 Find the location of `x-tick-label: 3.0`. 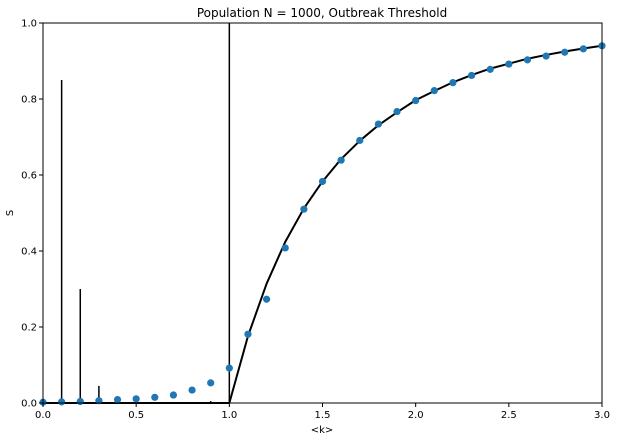

x-tick-label: 3.0 is located at coordinates (602, 415).